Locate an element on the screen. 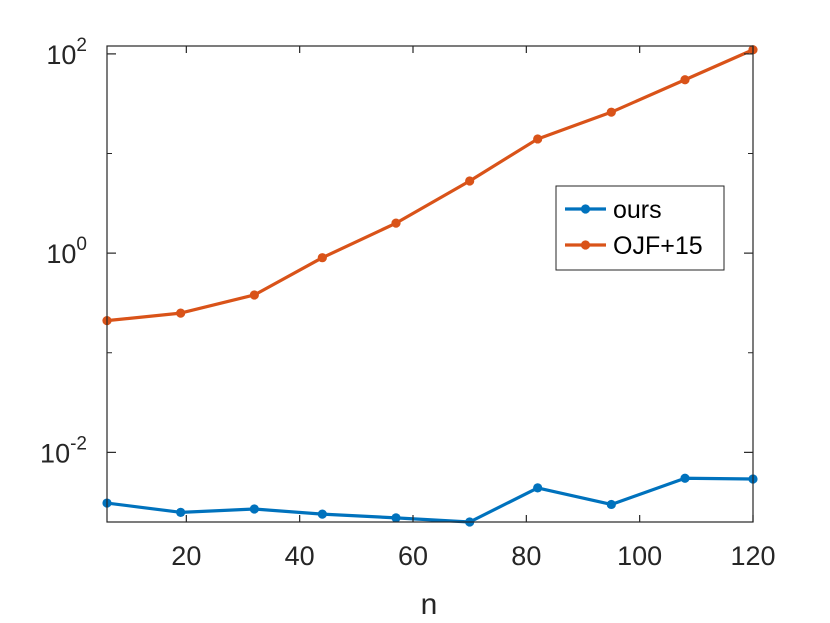 The image size is (830, 623). x-axis-title: n is located at coordinates (429, 604).